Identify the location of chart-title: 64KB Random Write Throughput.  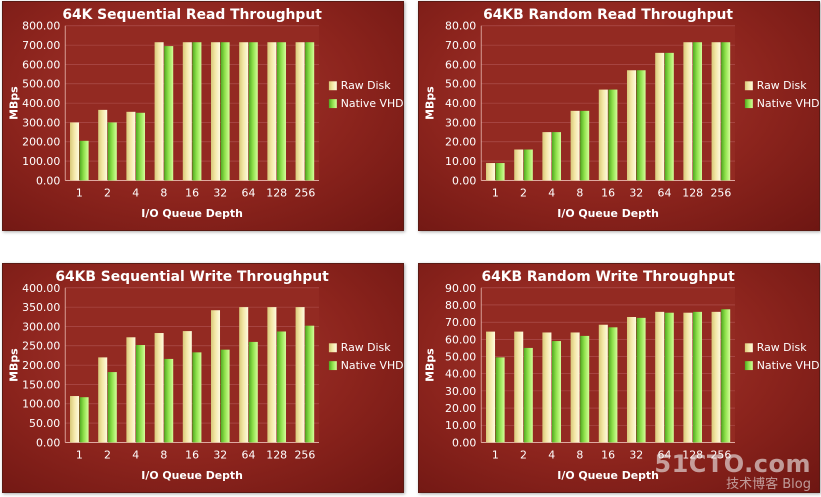
(608, 277).